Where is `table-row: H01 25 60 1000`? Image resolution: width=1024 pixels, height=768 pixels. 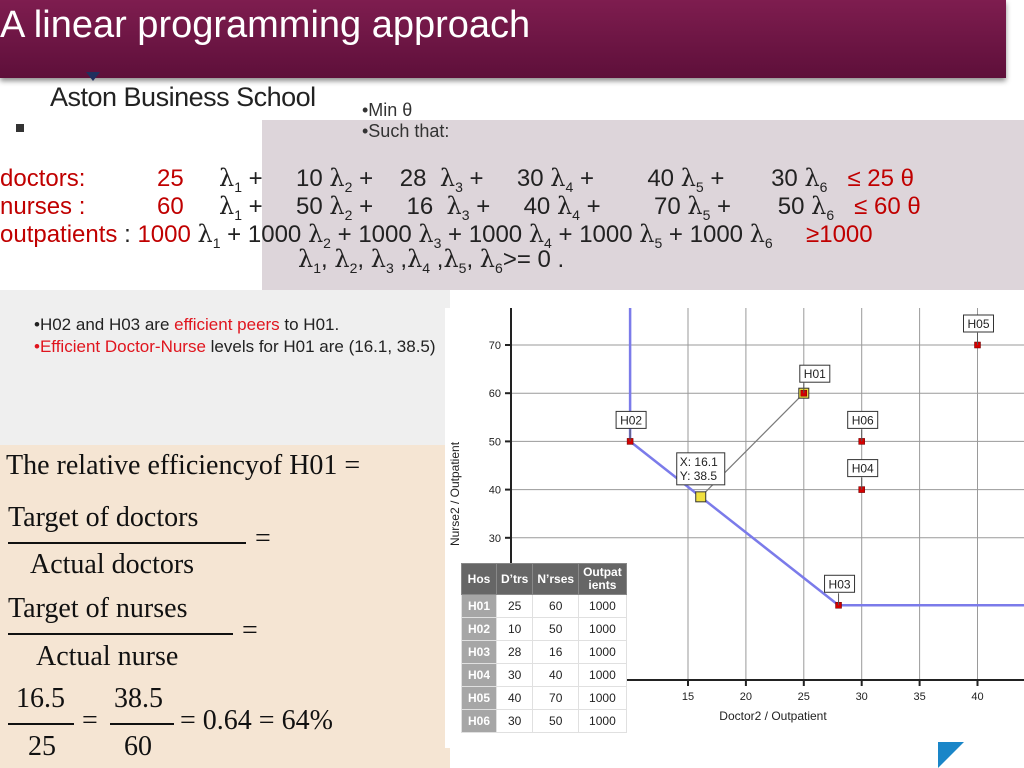
table-row: H01 25 60 1000 is located at coordinates (543, 606).